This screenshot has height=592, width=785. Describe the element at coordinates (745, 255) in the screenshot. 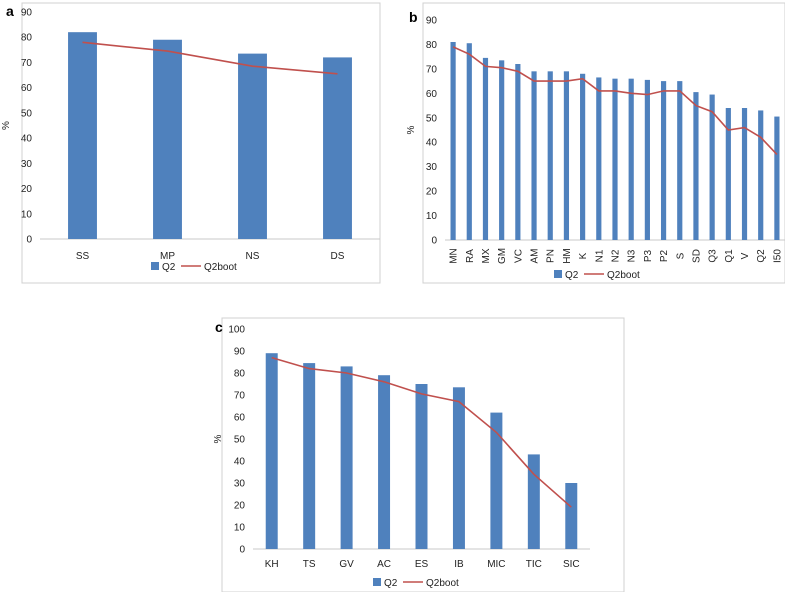

I see `x-tick-label: V` at that location.